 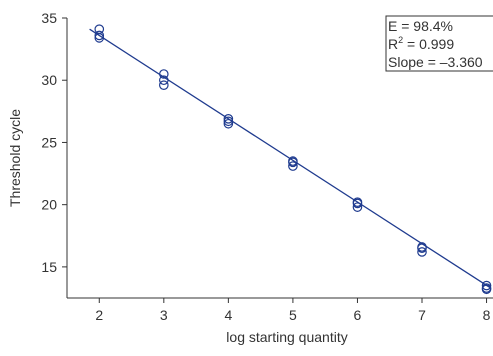 I want to click on r-squared-symbol: R, so click(x=393, y=44).